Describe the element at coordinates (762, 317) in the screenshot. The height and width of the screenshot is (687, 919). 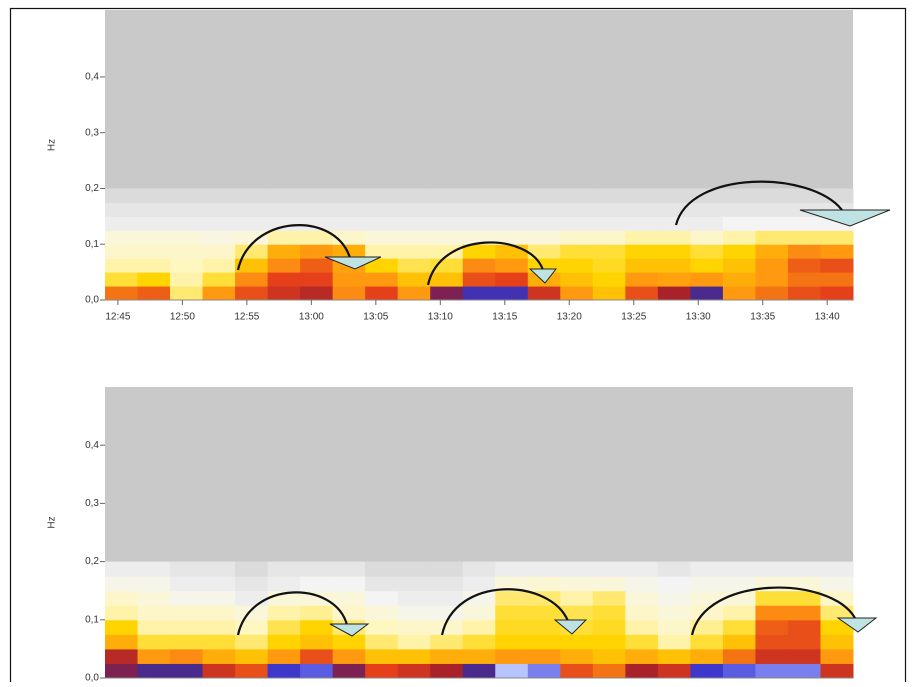
I see `x-tick-label: 13:35` at that location.